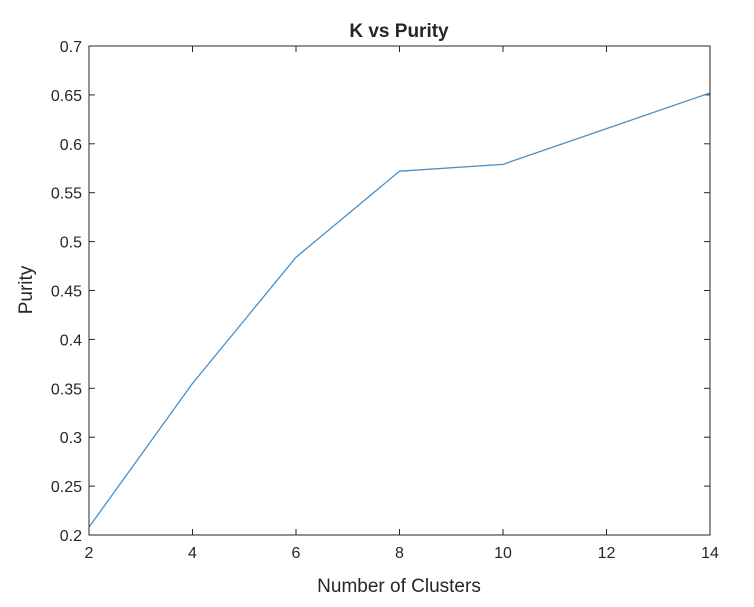  What do you see at coordinates (66, 389) in the screenshot?
I see `y-tick-label: 0.35` at bounding box center [66, 389].